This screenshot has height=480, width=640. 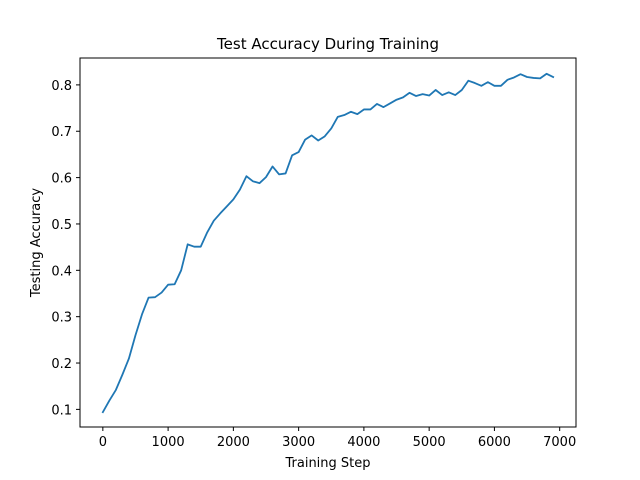 What do you see at coordinates (494, 442) in the screenshot?
I see `x-tick-label: 6000` at bounding box center [494, 442].